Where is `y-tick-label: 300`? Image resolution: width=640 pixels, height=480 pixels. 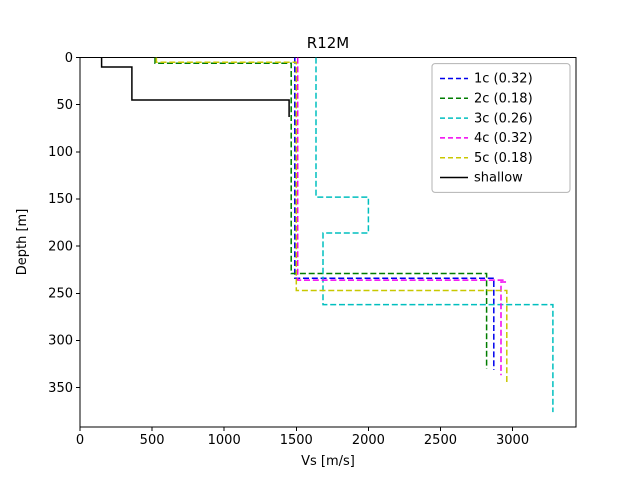
y-tick-label: 300 is located at coordinates (60, 341).